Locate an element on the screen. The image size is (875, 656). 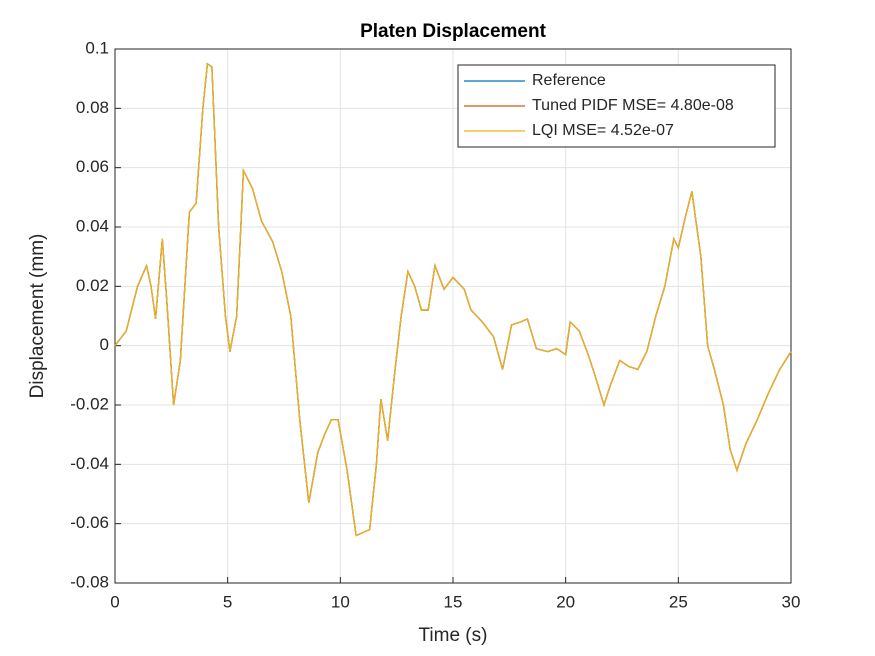
y-tick-label: -0.04 is located at coordinates (89, 463).